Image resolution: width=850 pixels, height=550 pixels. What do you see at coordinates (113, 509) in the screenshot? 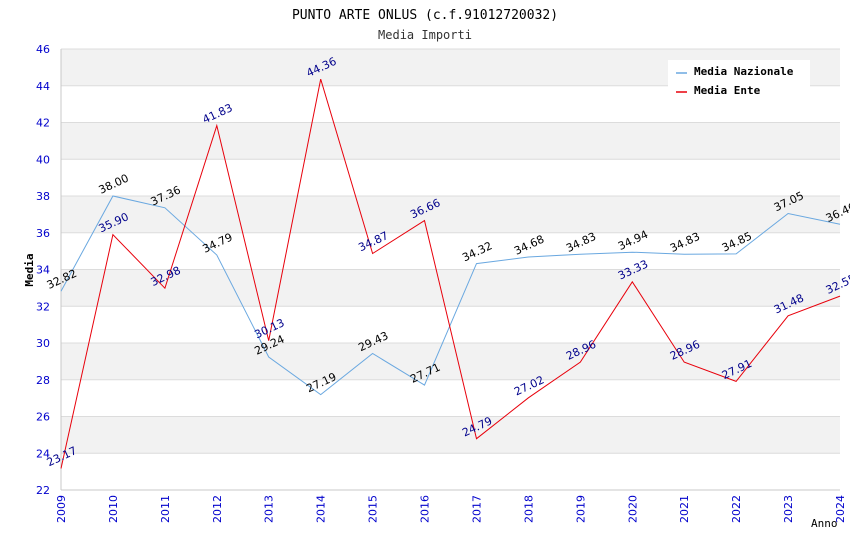
I see `x-tick-label: 2010` at bounding box center [113, 509].